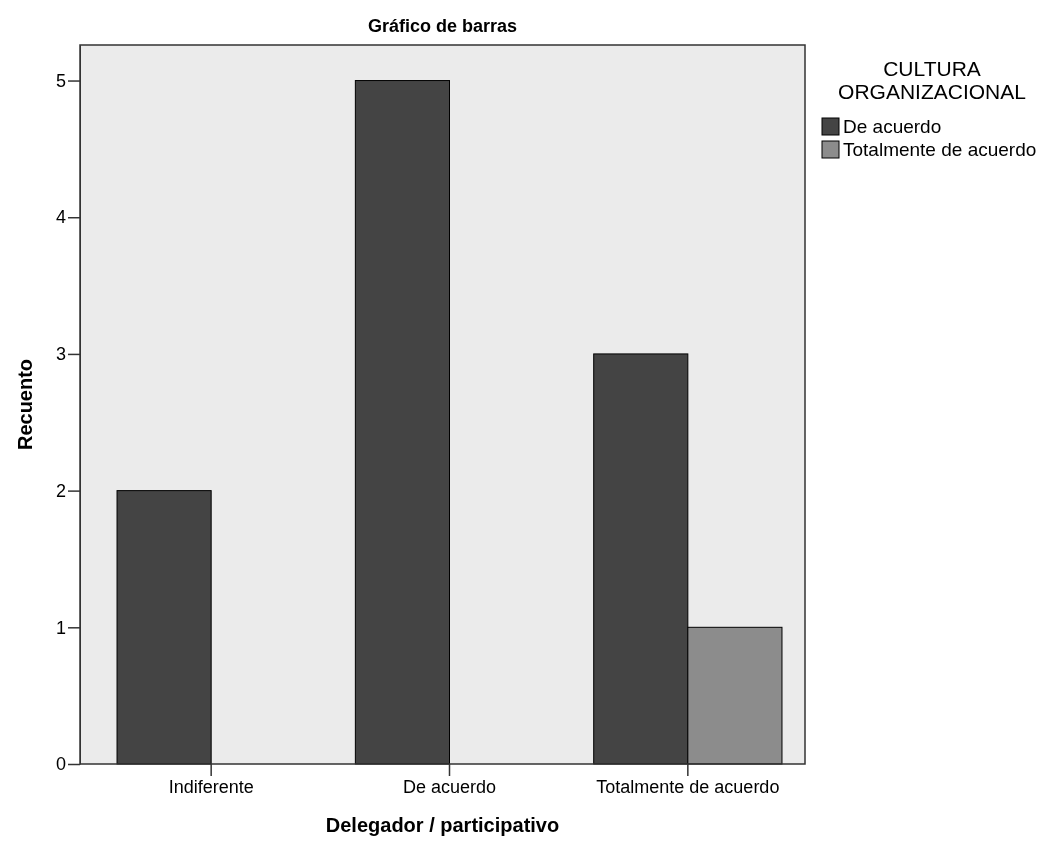 The image size is (1050, 850). What do you see at coordinates (449, 786) in the screenshot?
I see `x-tick-label: De acuerdo` at bounding box center [449, 786].